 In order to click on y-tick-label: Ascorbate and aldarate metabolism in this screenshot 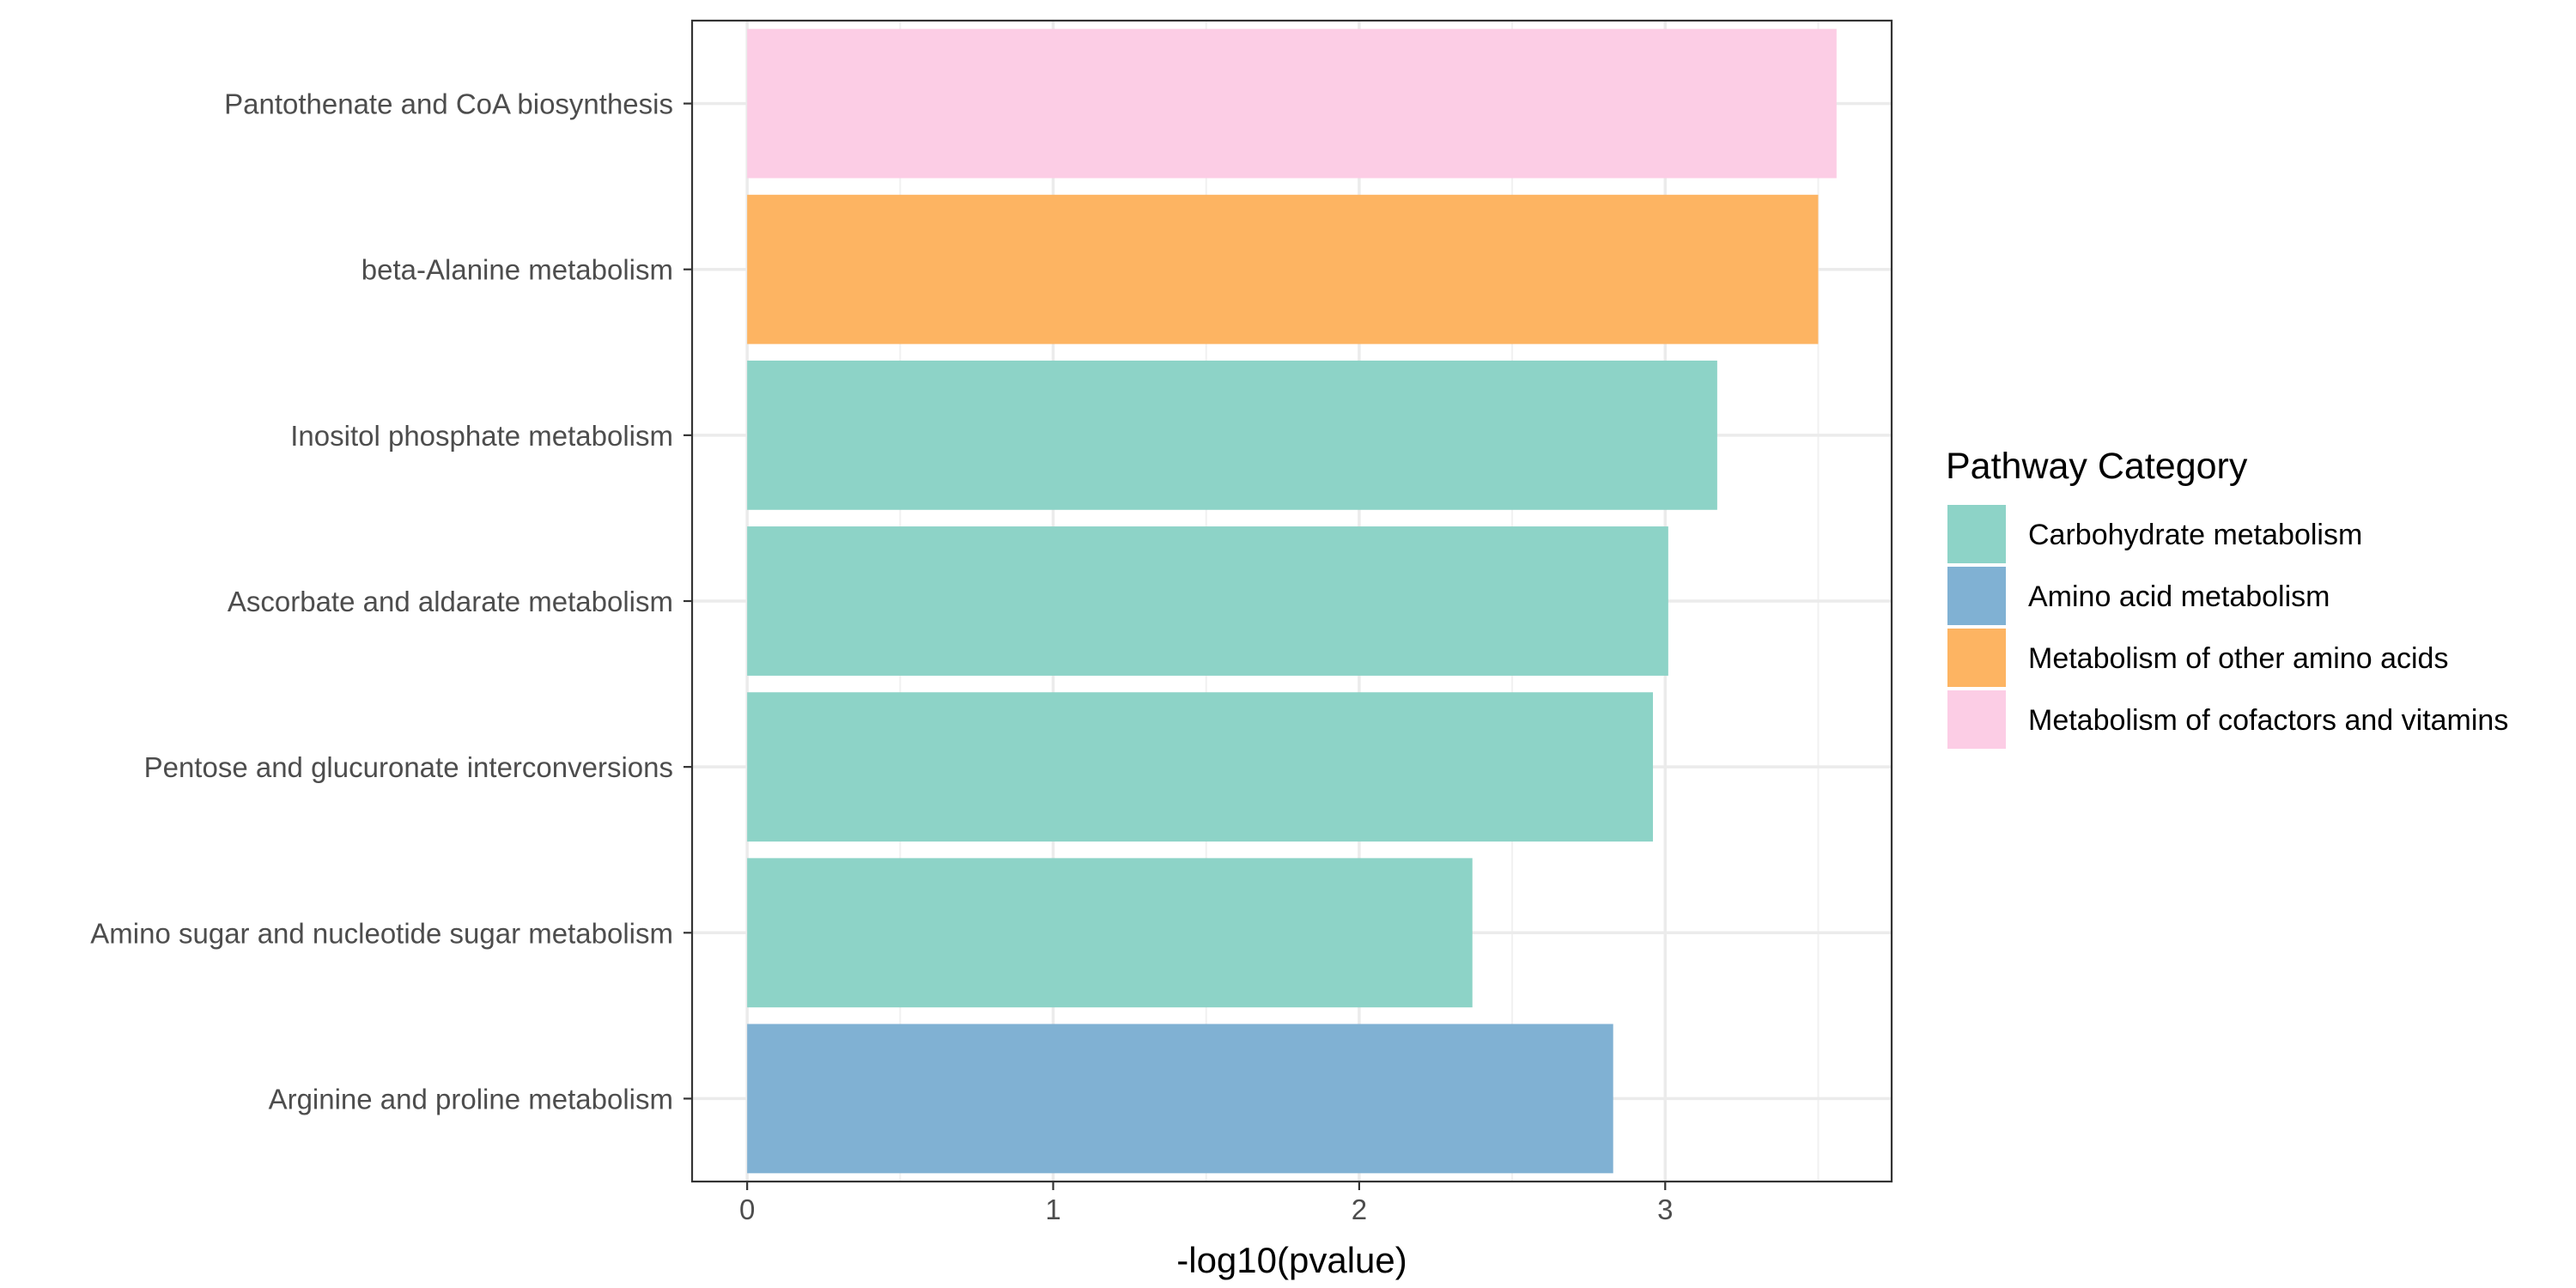, I will do `click(450, 601)`.